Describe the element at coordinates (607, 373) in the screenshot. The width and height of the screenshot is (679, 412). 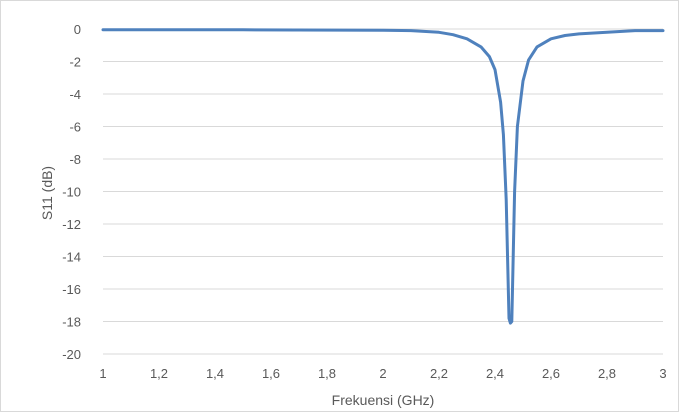
I see `x-tick-label: 2,8` at that location.